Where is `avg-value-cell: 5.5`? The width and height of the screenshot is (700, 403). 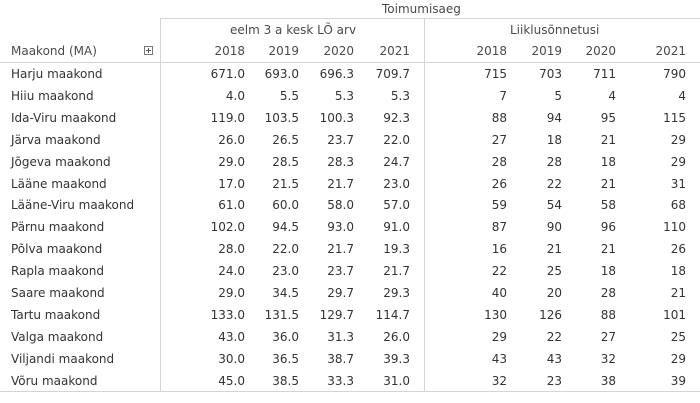 avg-value-cell: 5.5 is located at coordinates (289, 95).